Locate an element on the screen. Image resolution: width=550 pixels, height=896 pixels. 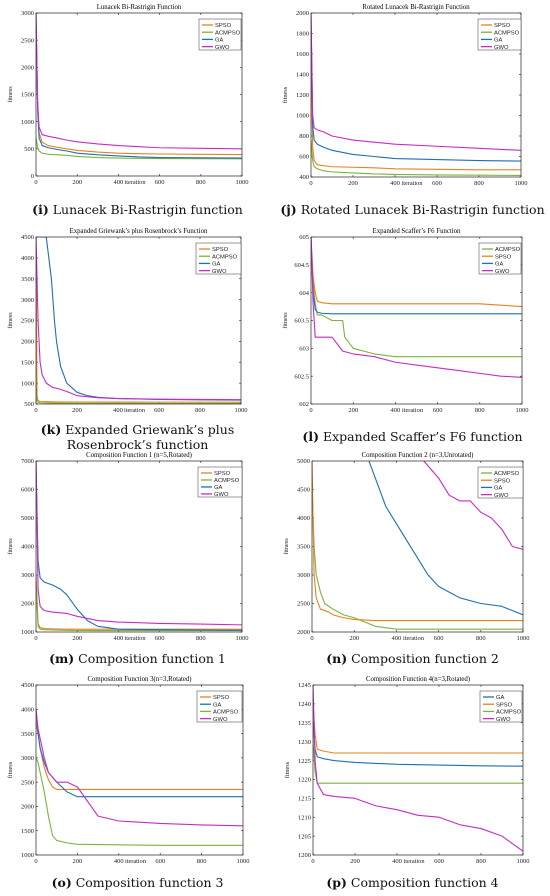
y-axis-label: fitness is located at coordinates (10, 546).